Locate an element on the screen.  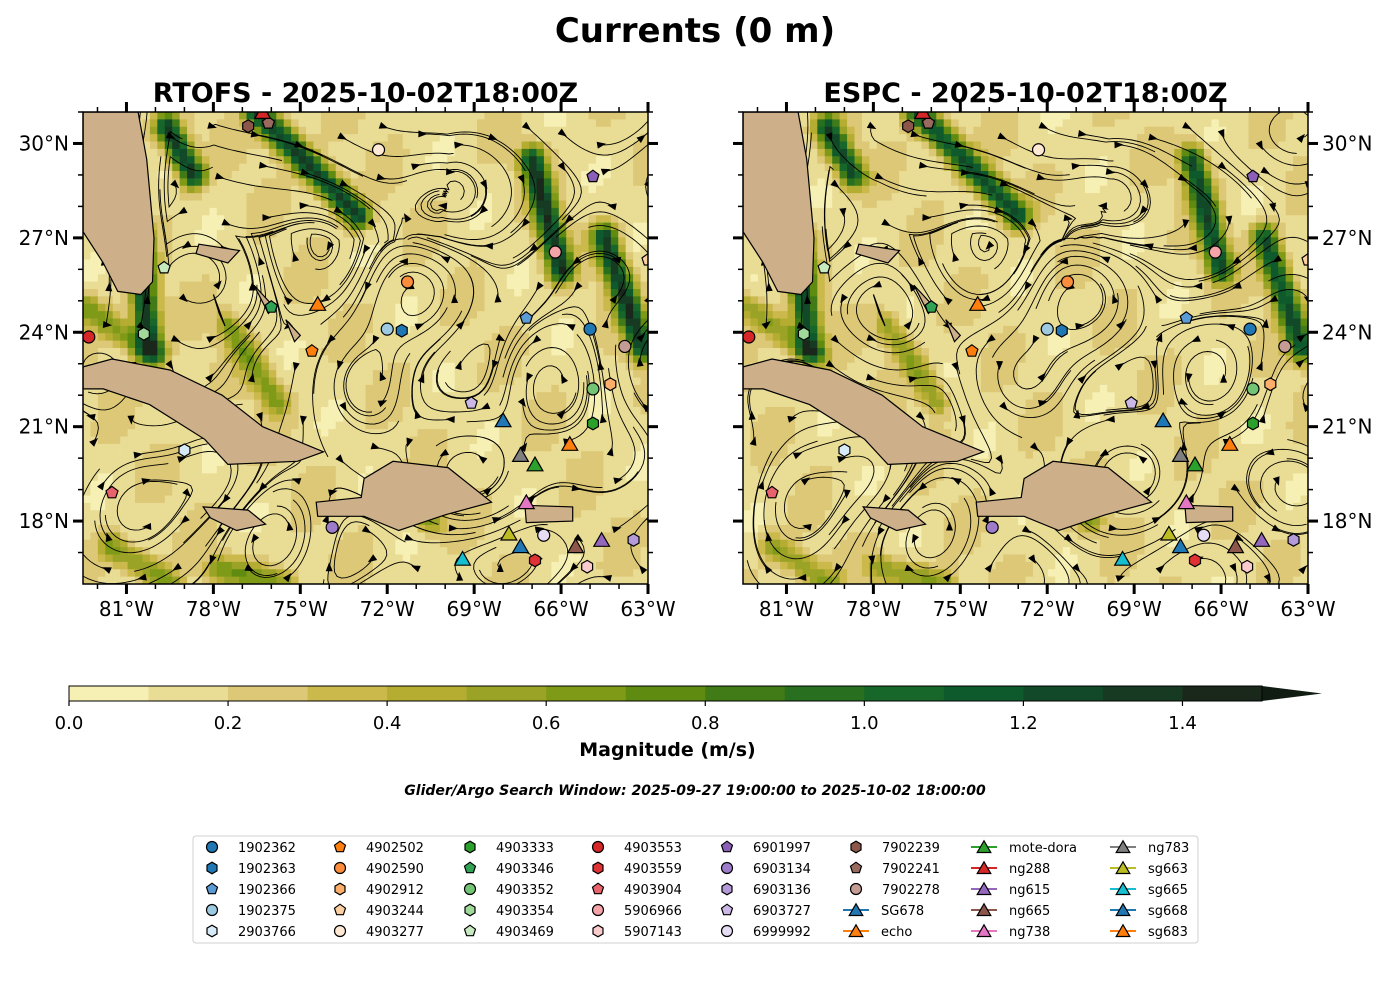
legend-label: 4902912 is located at coordinates (395, 890).